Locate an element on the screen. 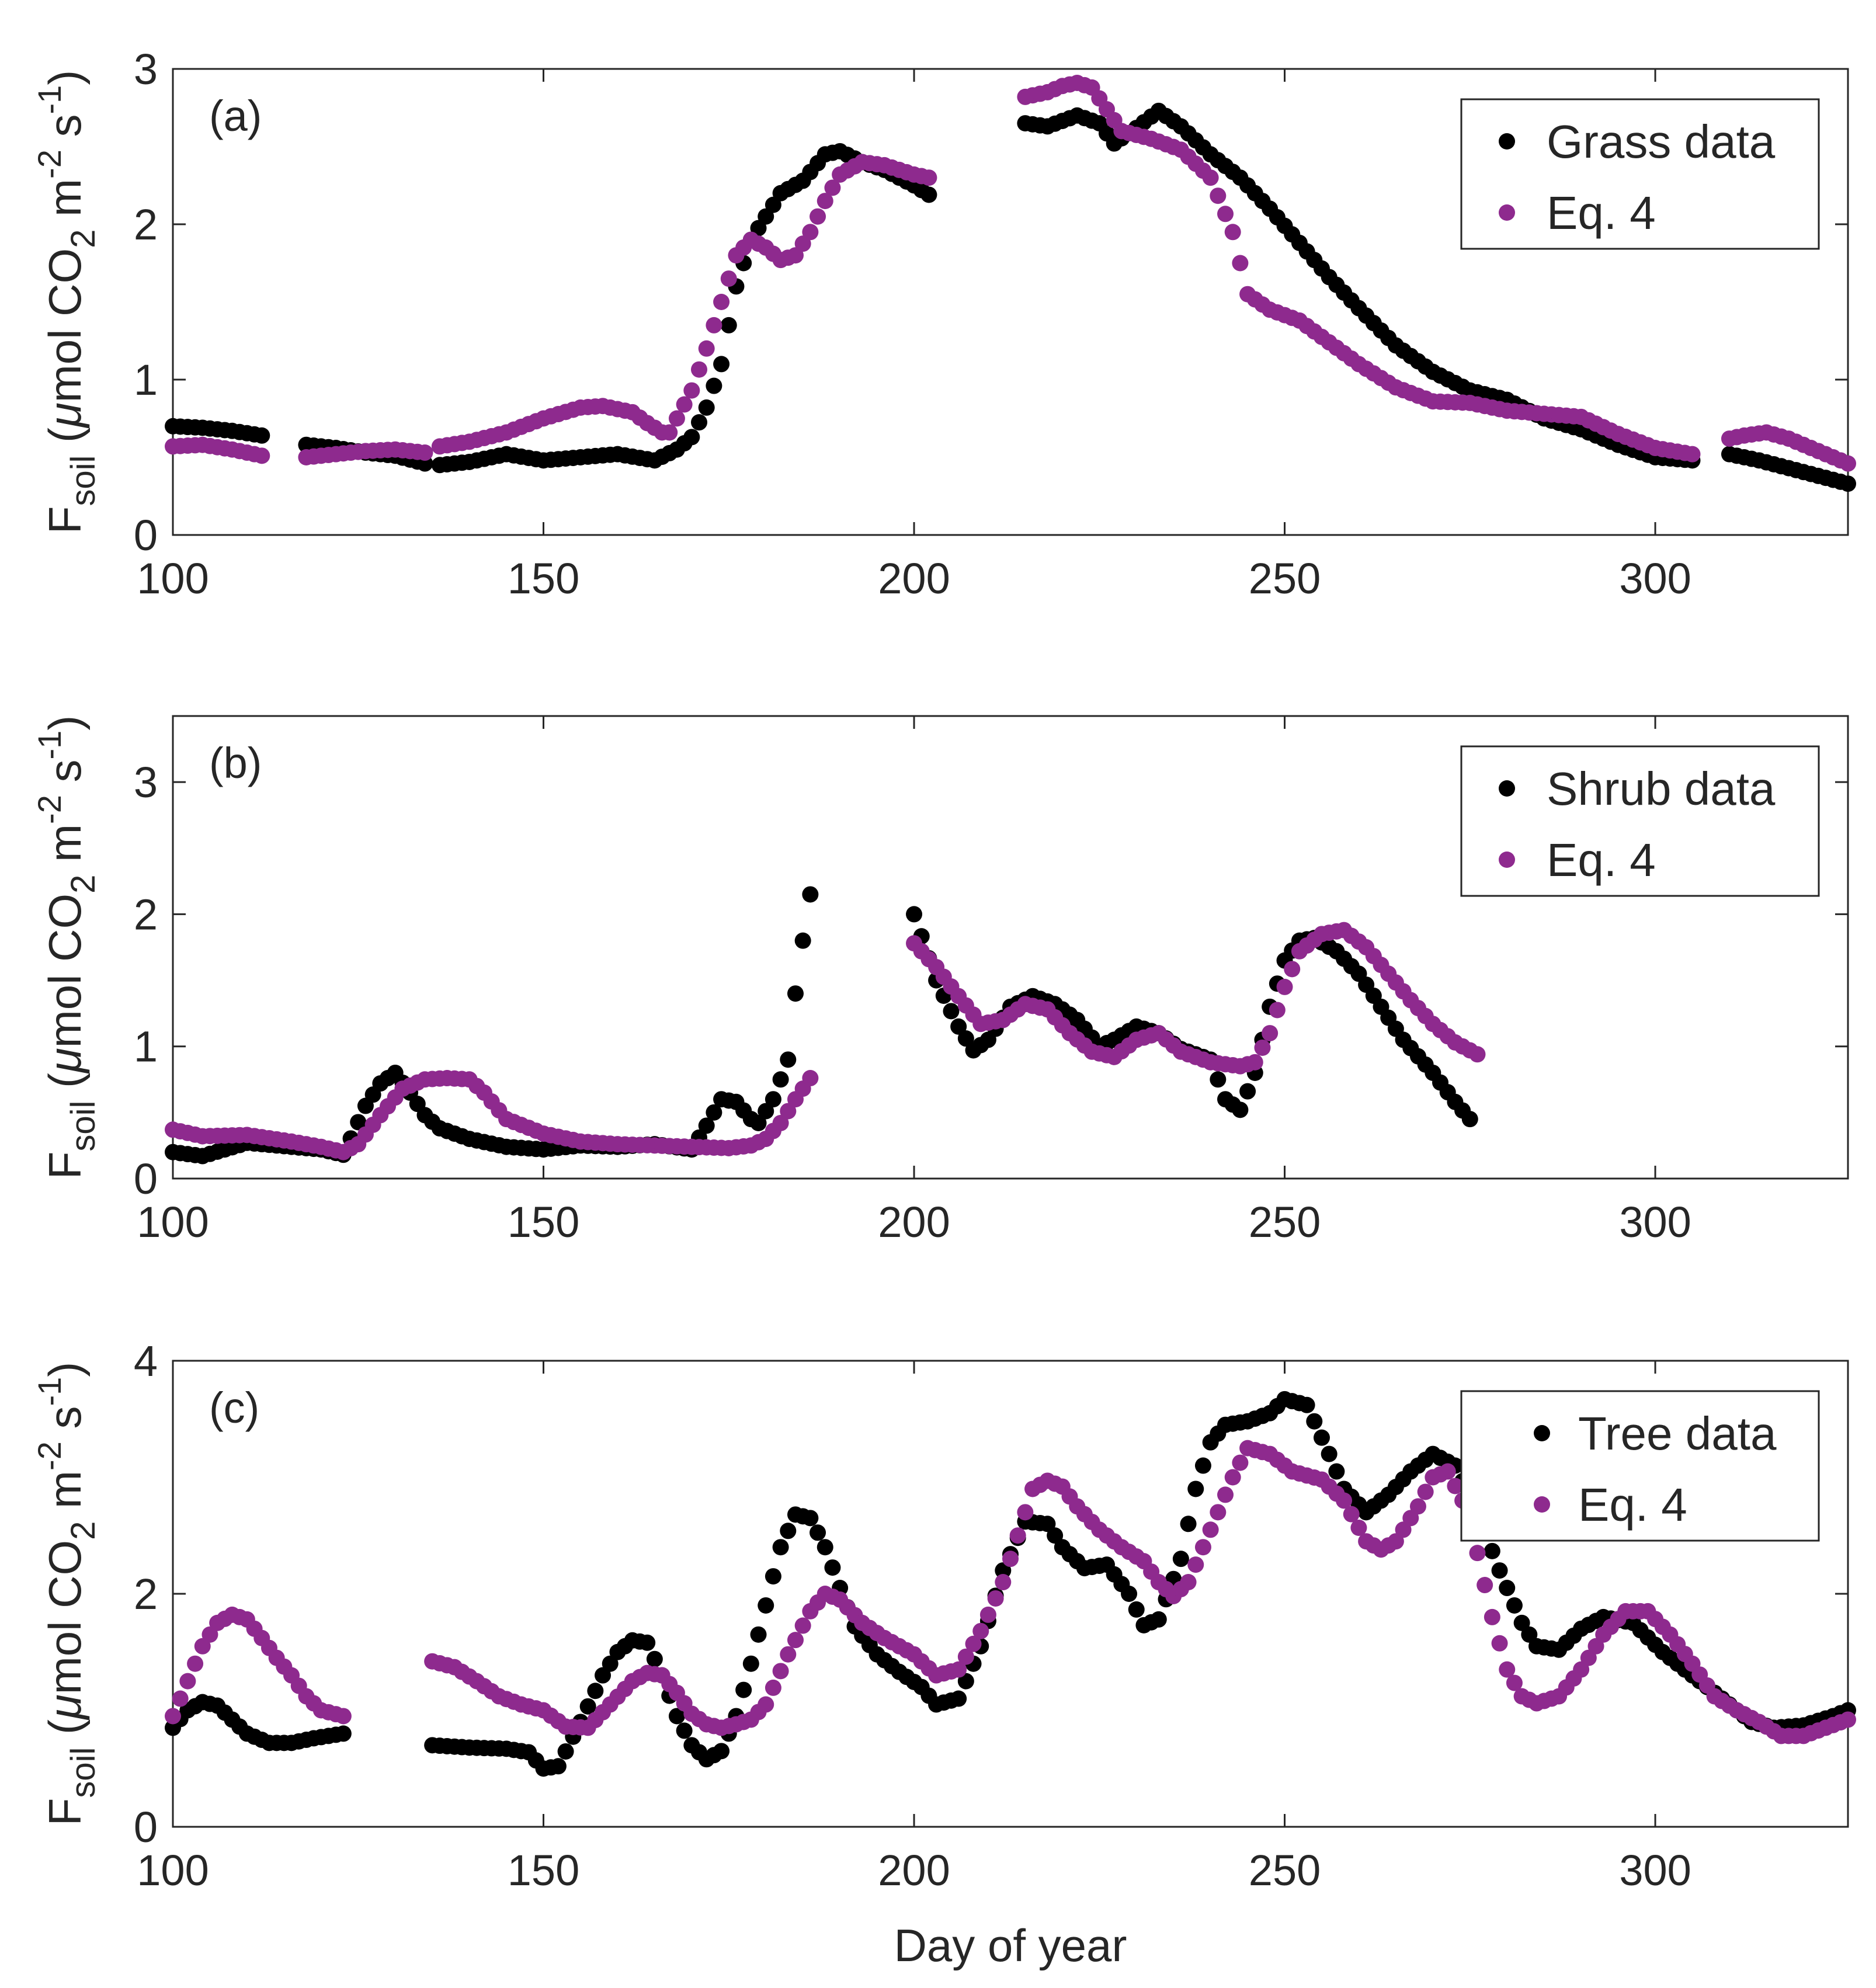  x-tick-label: 300 is located at coordinates (1655, 578).